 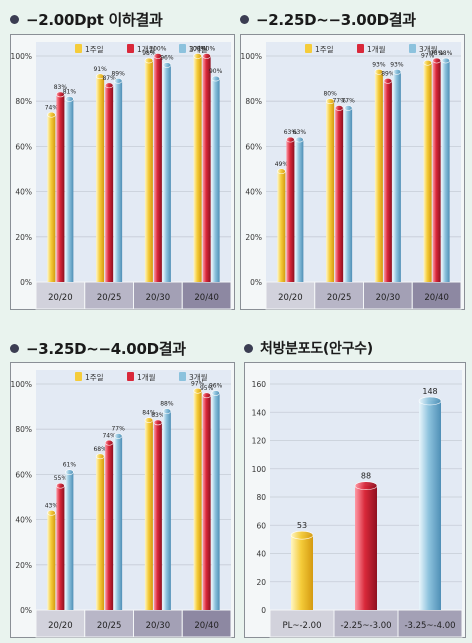 What do you see at coordinates (263, 610) in the screenshot?
I see `y-tick-label: 0` at bounding box center [263, 610].